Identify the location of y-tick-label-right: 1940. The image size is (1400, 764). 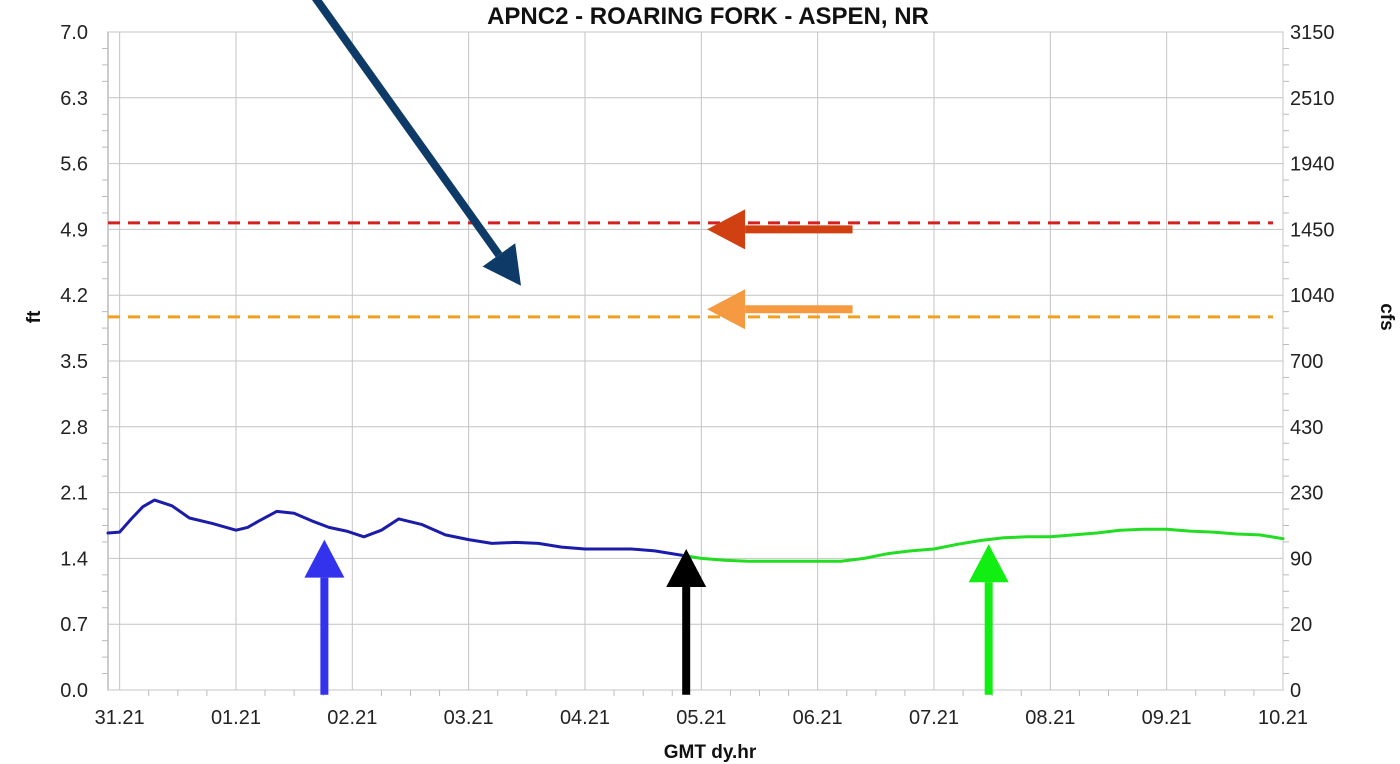
(1312, 165).